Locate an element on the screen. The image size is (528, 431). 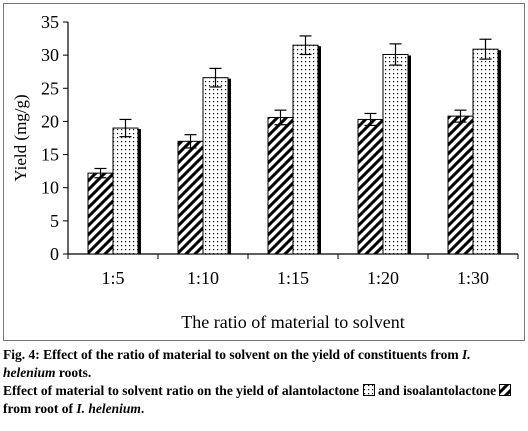
caption-legend-period: . is located at coordinates (142, 408).